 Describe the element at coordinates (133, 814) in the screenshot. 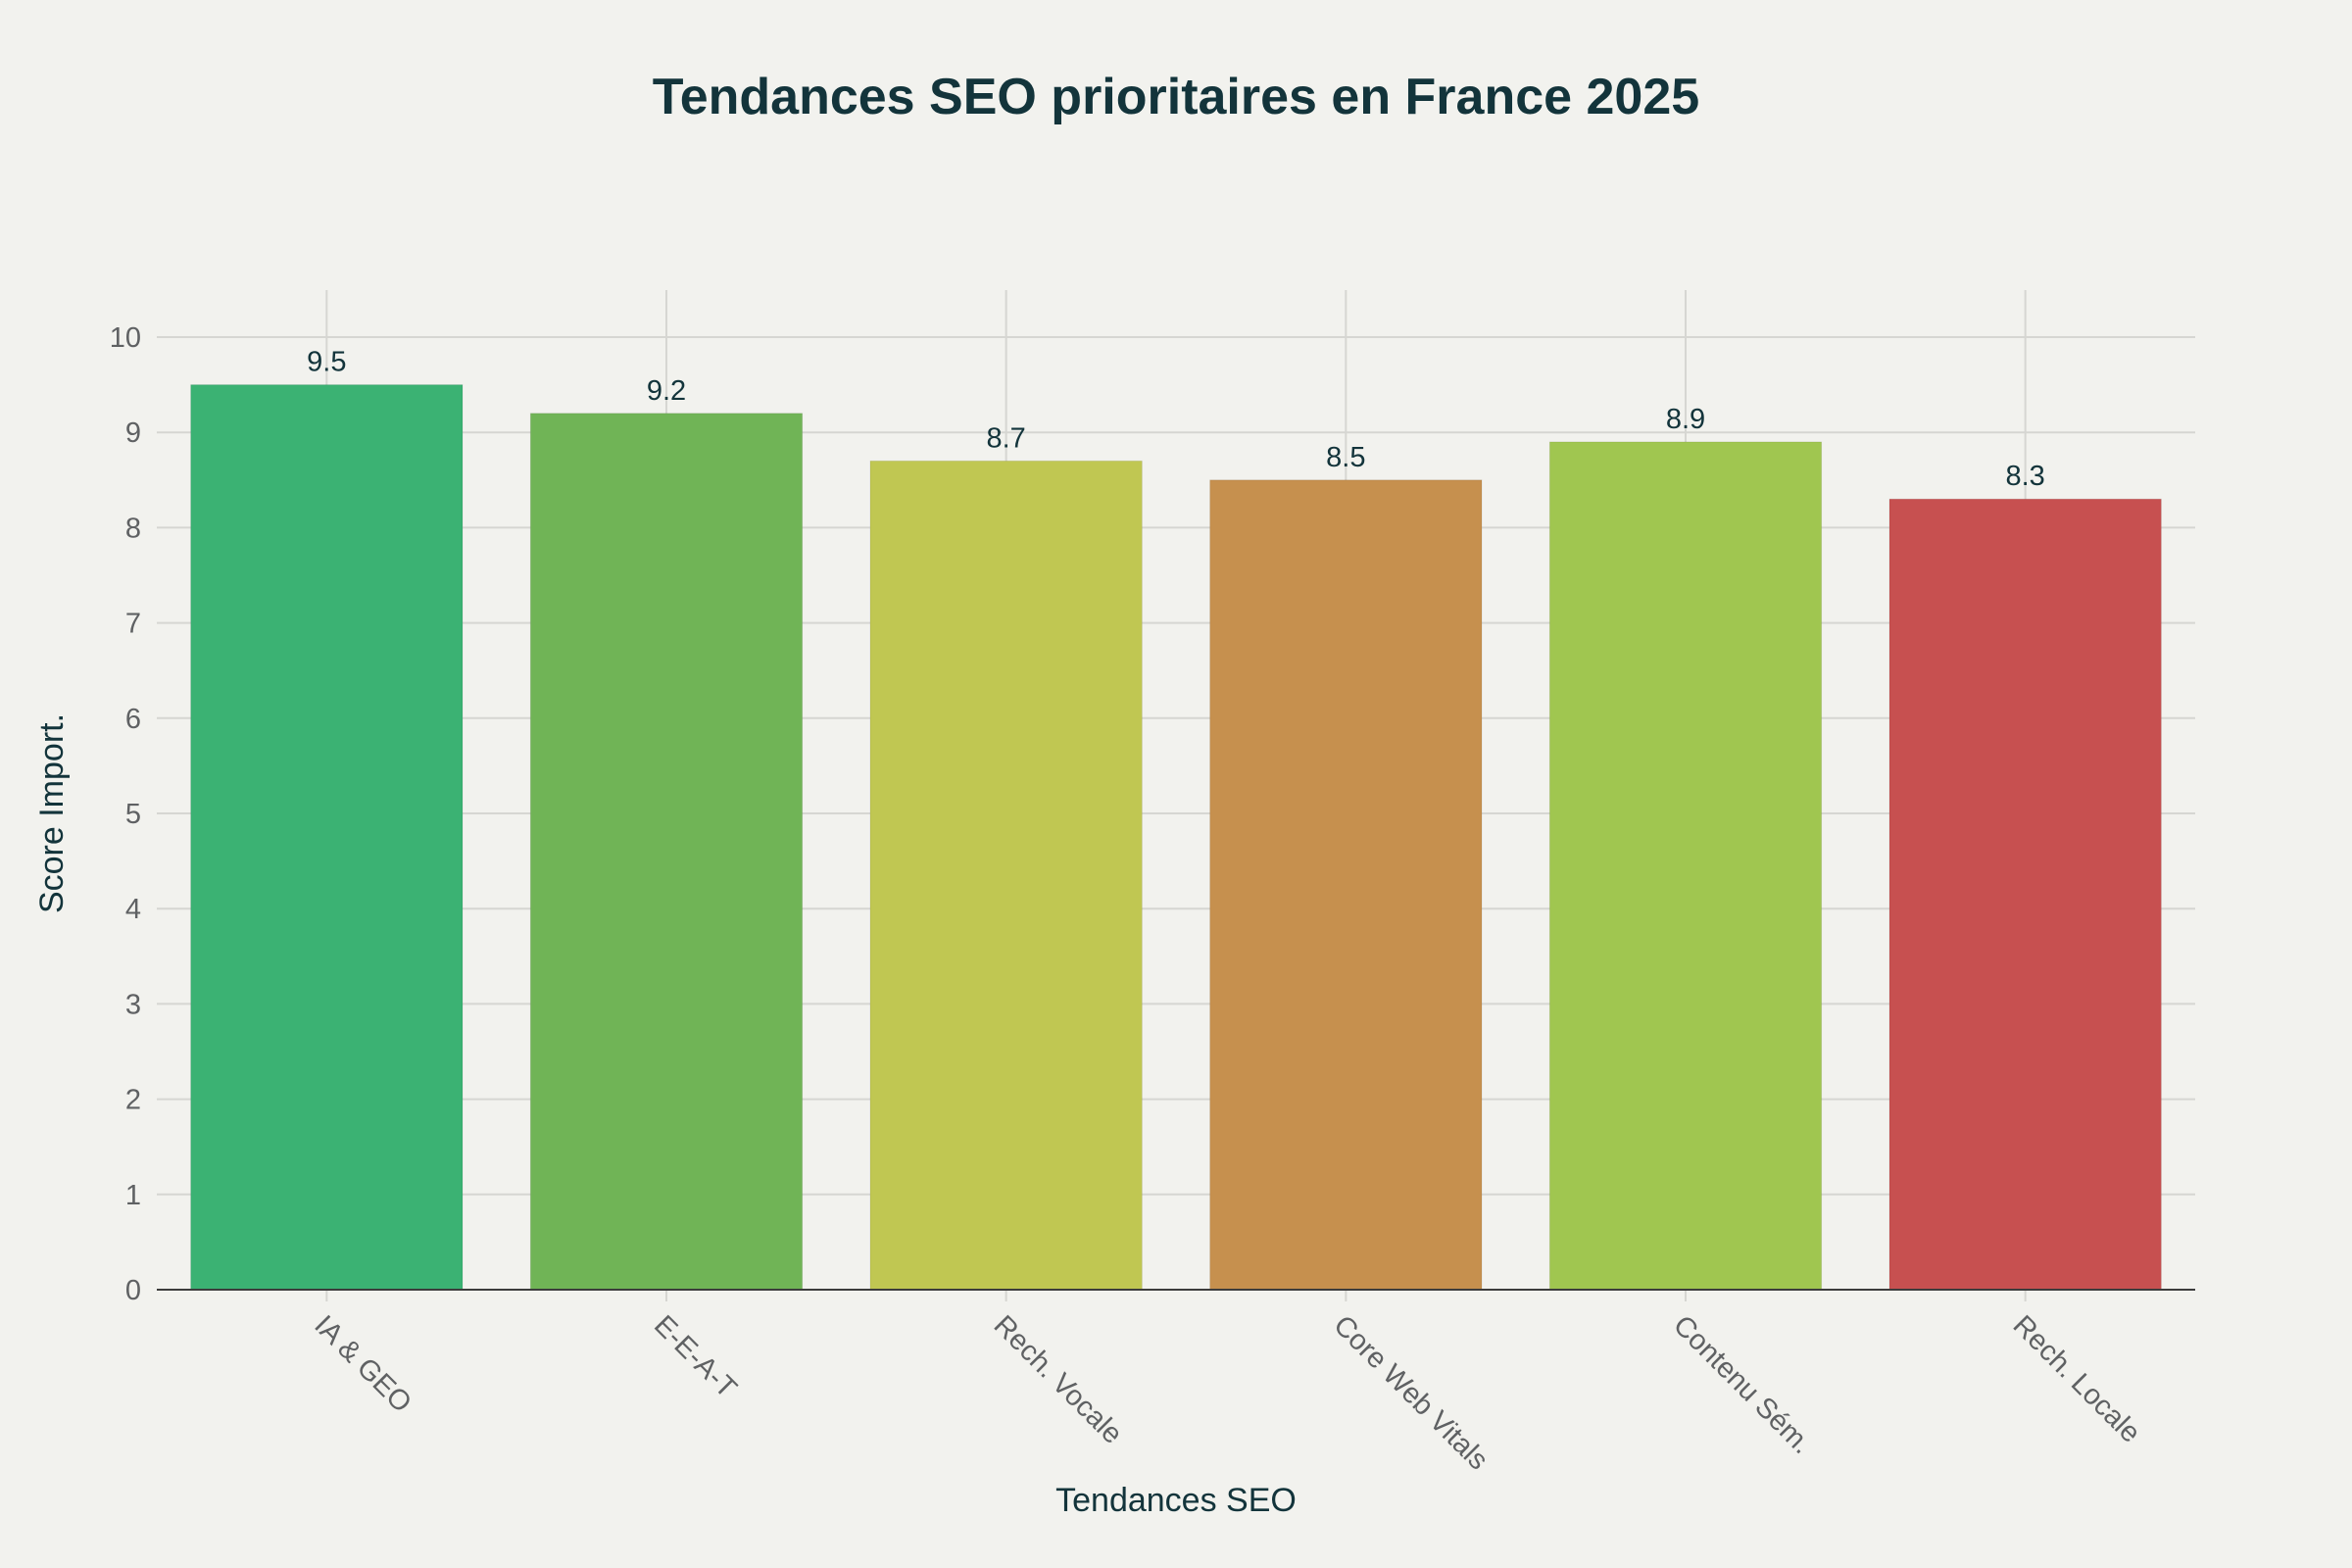

I see `y-tick-label: 5` at that location.